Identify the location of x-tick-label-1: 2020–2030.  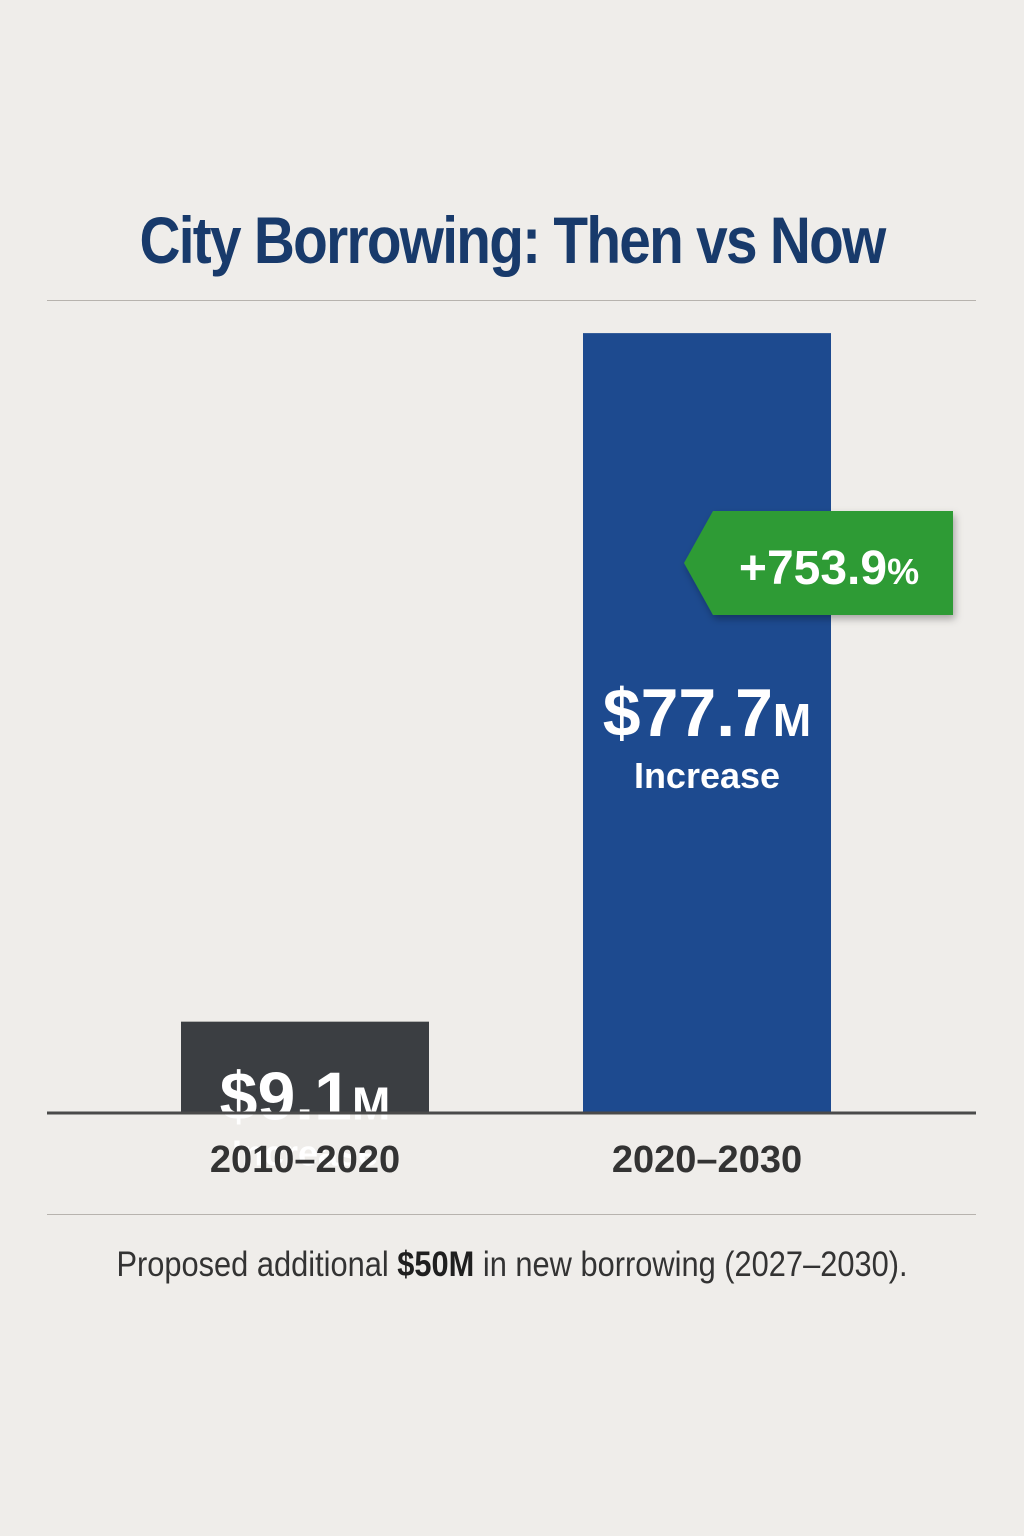
(707, 1160).